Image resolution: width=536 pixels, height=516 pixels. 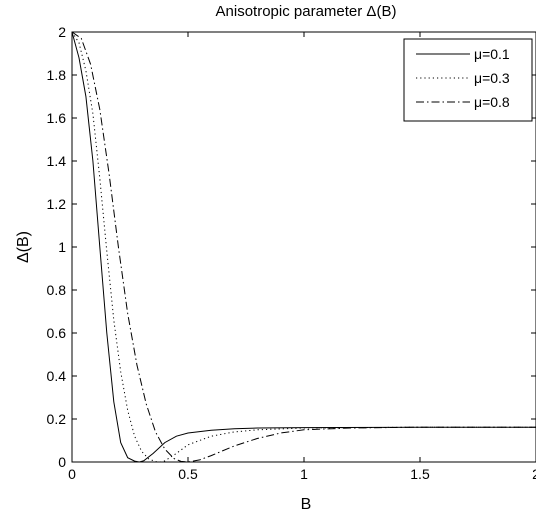 I want to click on legend-box, so click(x=468, y=80).